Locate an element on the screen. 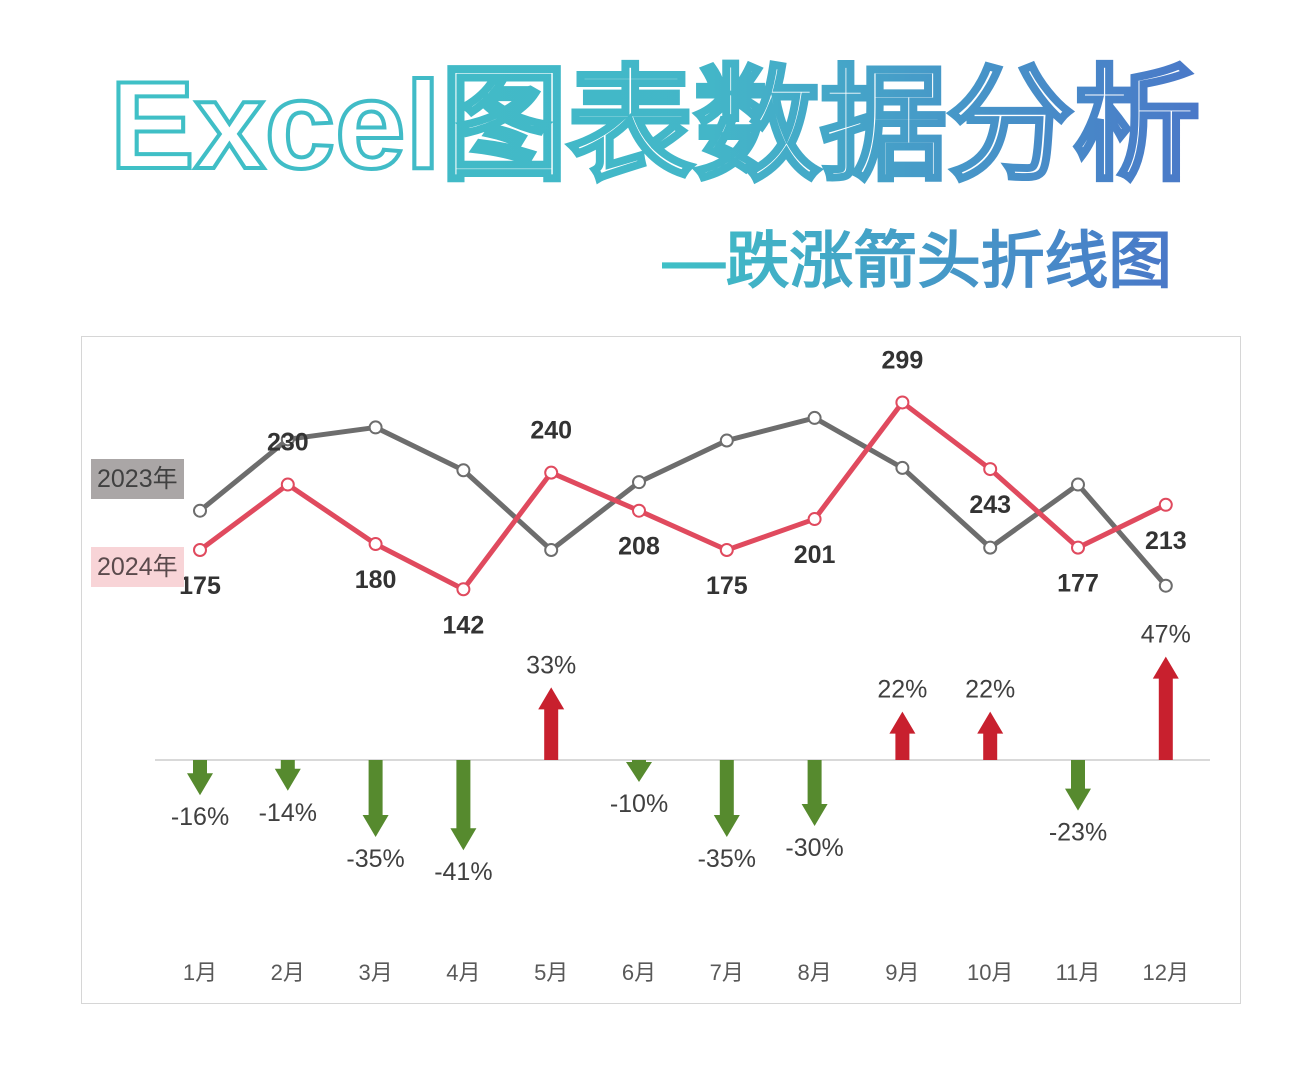  x-tick-label-1: 1月 is located at coordinates (200, 972).